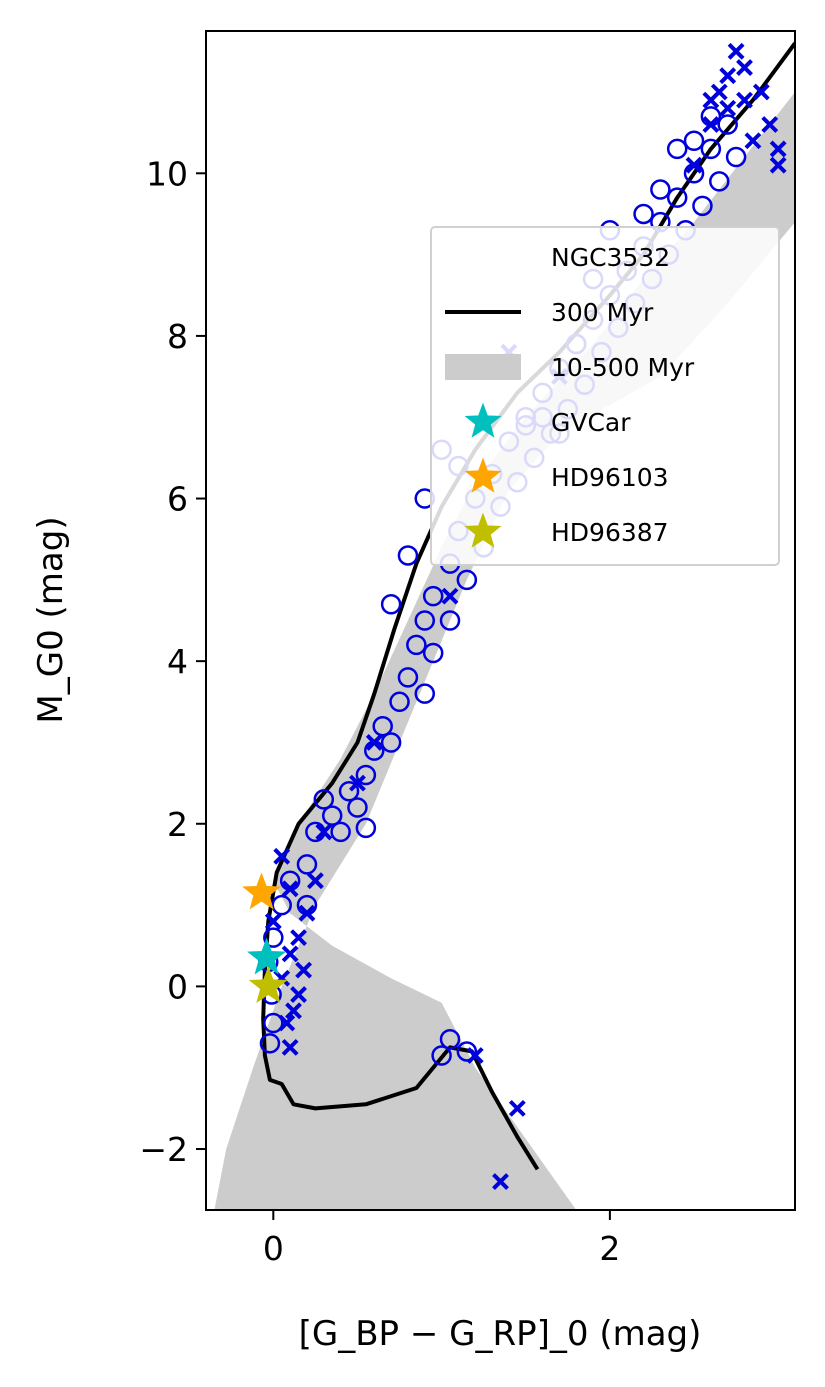  What do you see at coordinates (163, 1149) in the screenshot?
I see `y-tick-label--2: −2` at bounding box center [163, 1149].